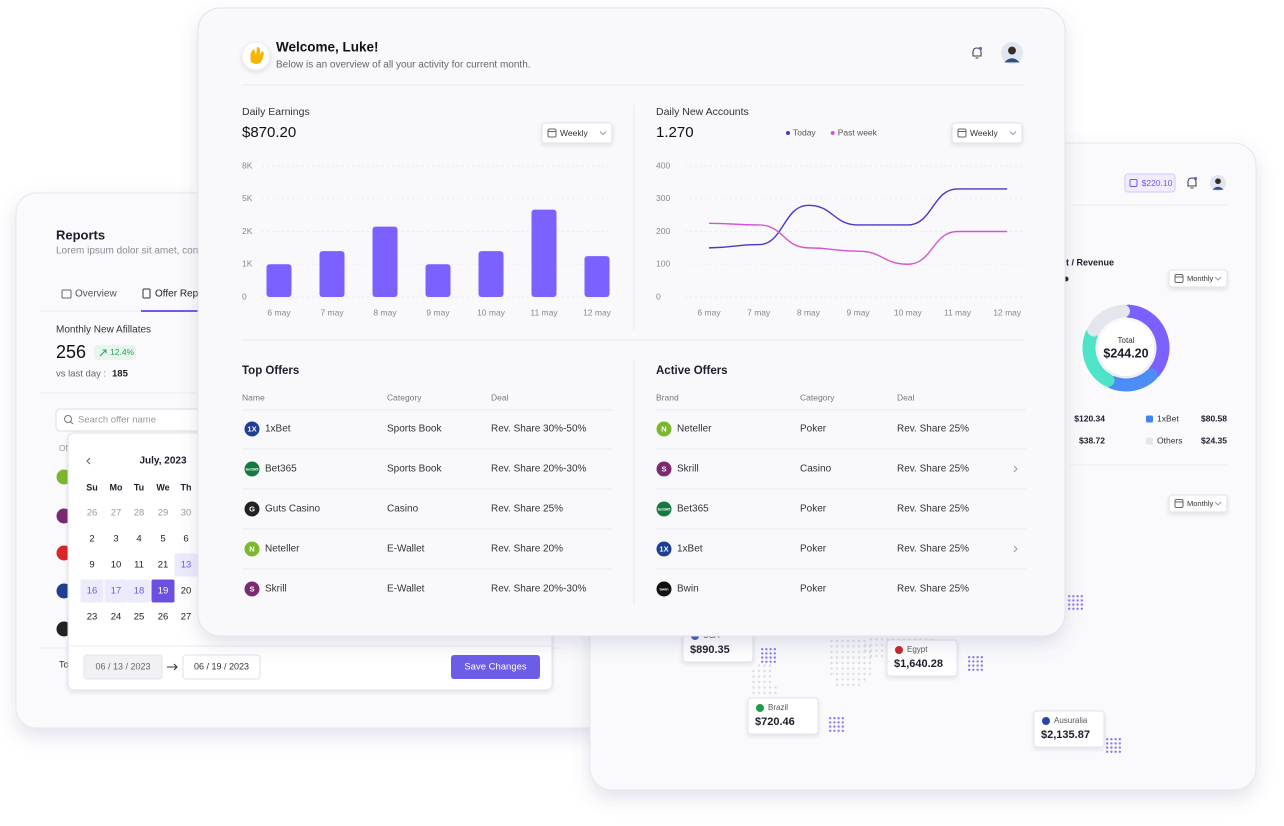  What do you see at coordinates (162, 539) in the screenshot?
I see `day: 5` at bounding box center [162, 539].